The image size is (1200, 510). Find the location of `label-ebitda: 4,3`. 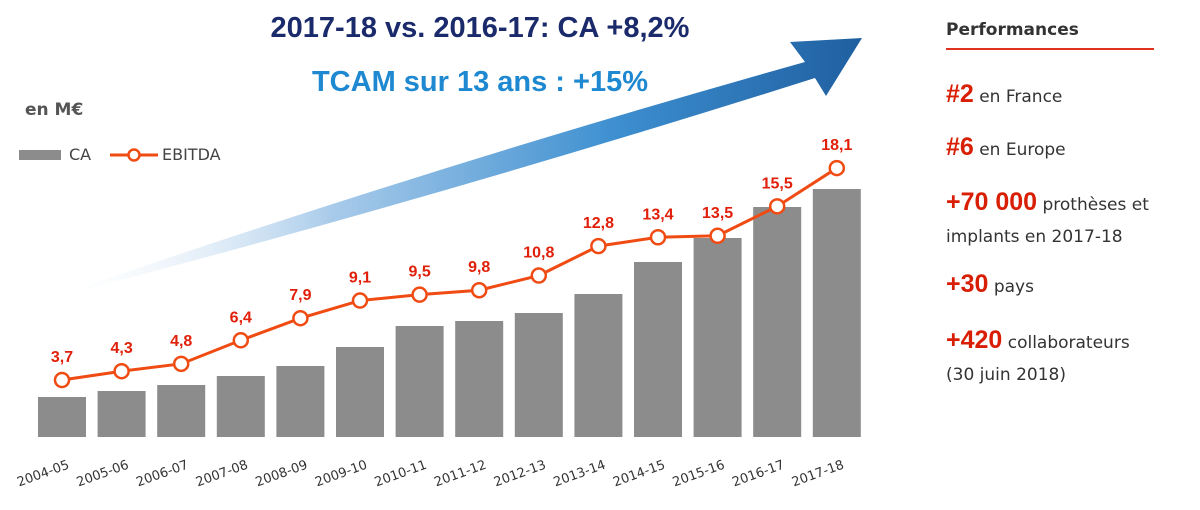

label-ebitda: 4,3 is located at coordinates (121, 348).